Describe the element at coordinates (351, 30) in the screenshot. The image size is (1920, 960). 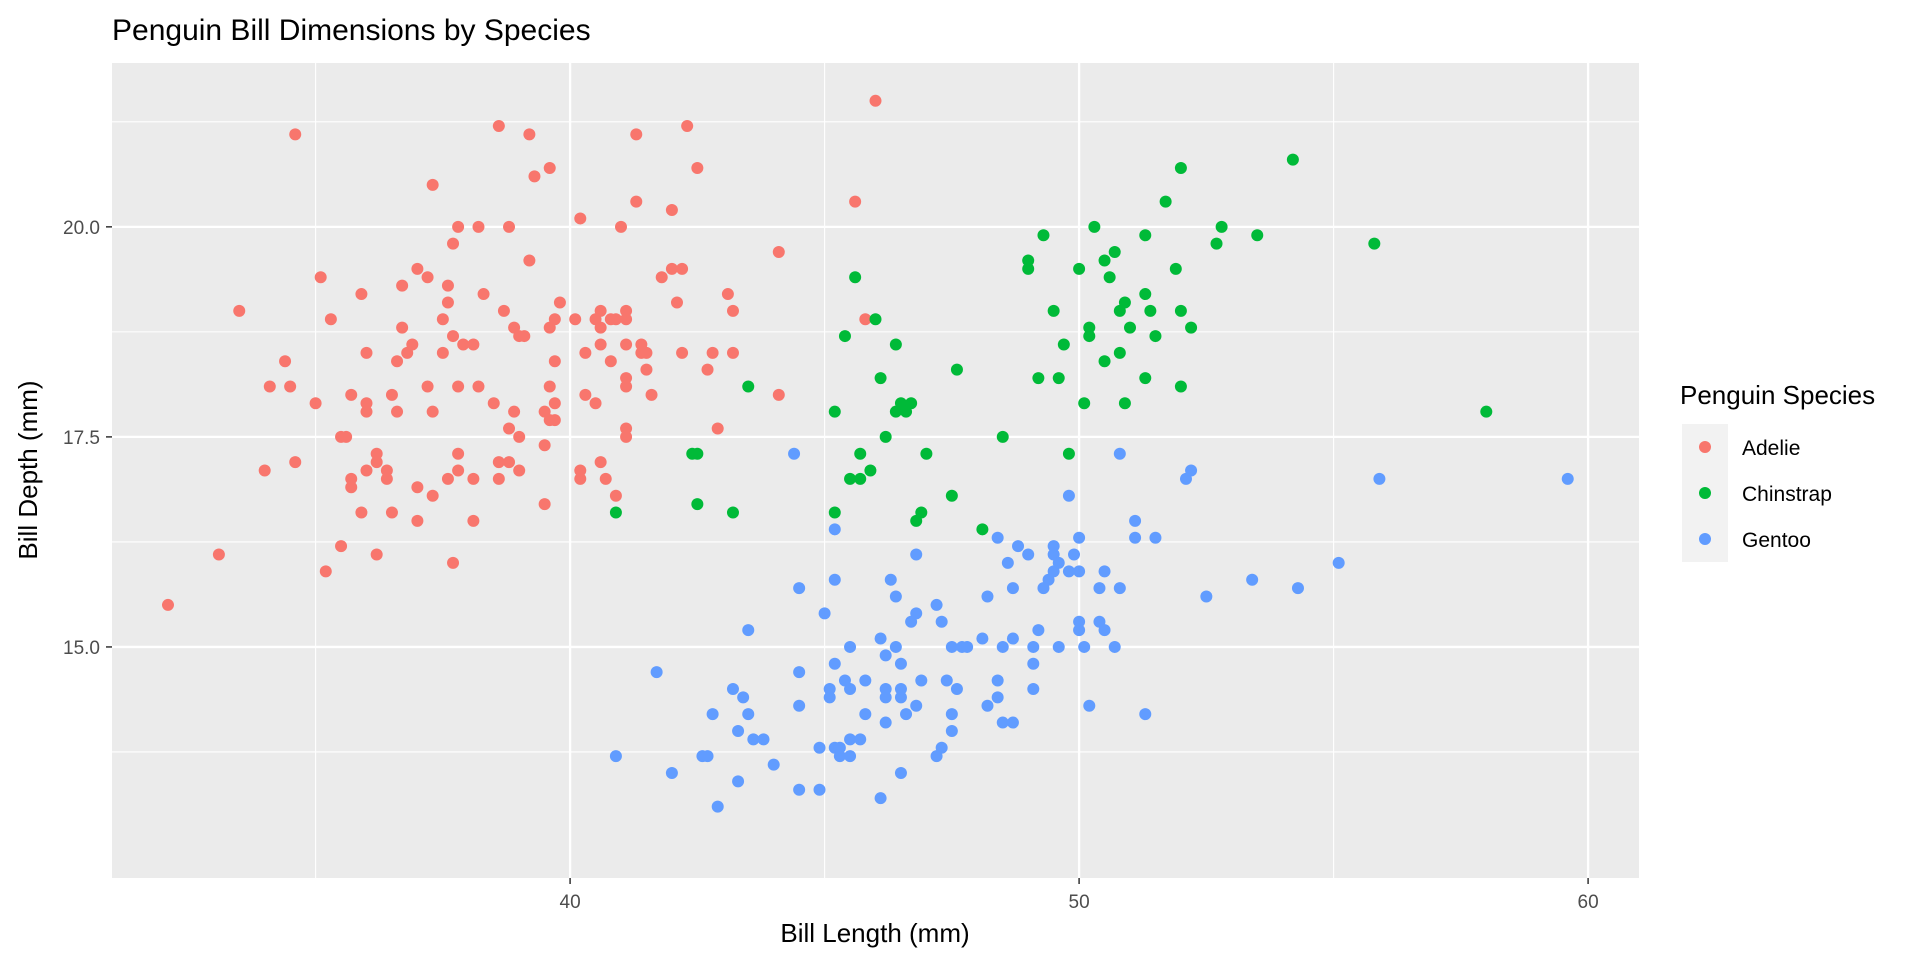
I see `chart-title: Penguin Bill Dimensions by Species` at that location.